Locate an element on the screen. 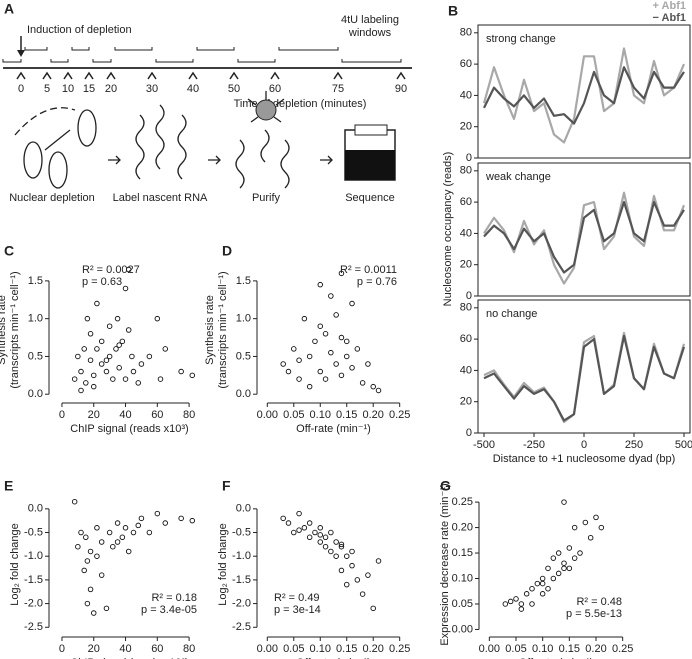  panel-label: E is located at coordinates (8, 486).